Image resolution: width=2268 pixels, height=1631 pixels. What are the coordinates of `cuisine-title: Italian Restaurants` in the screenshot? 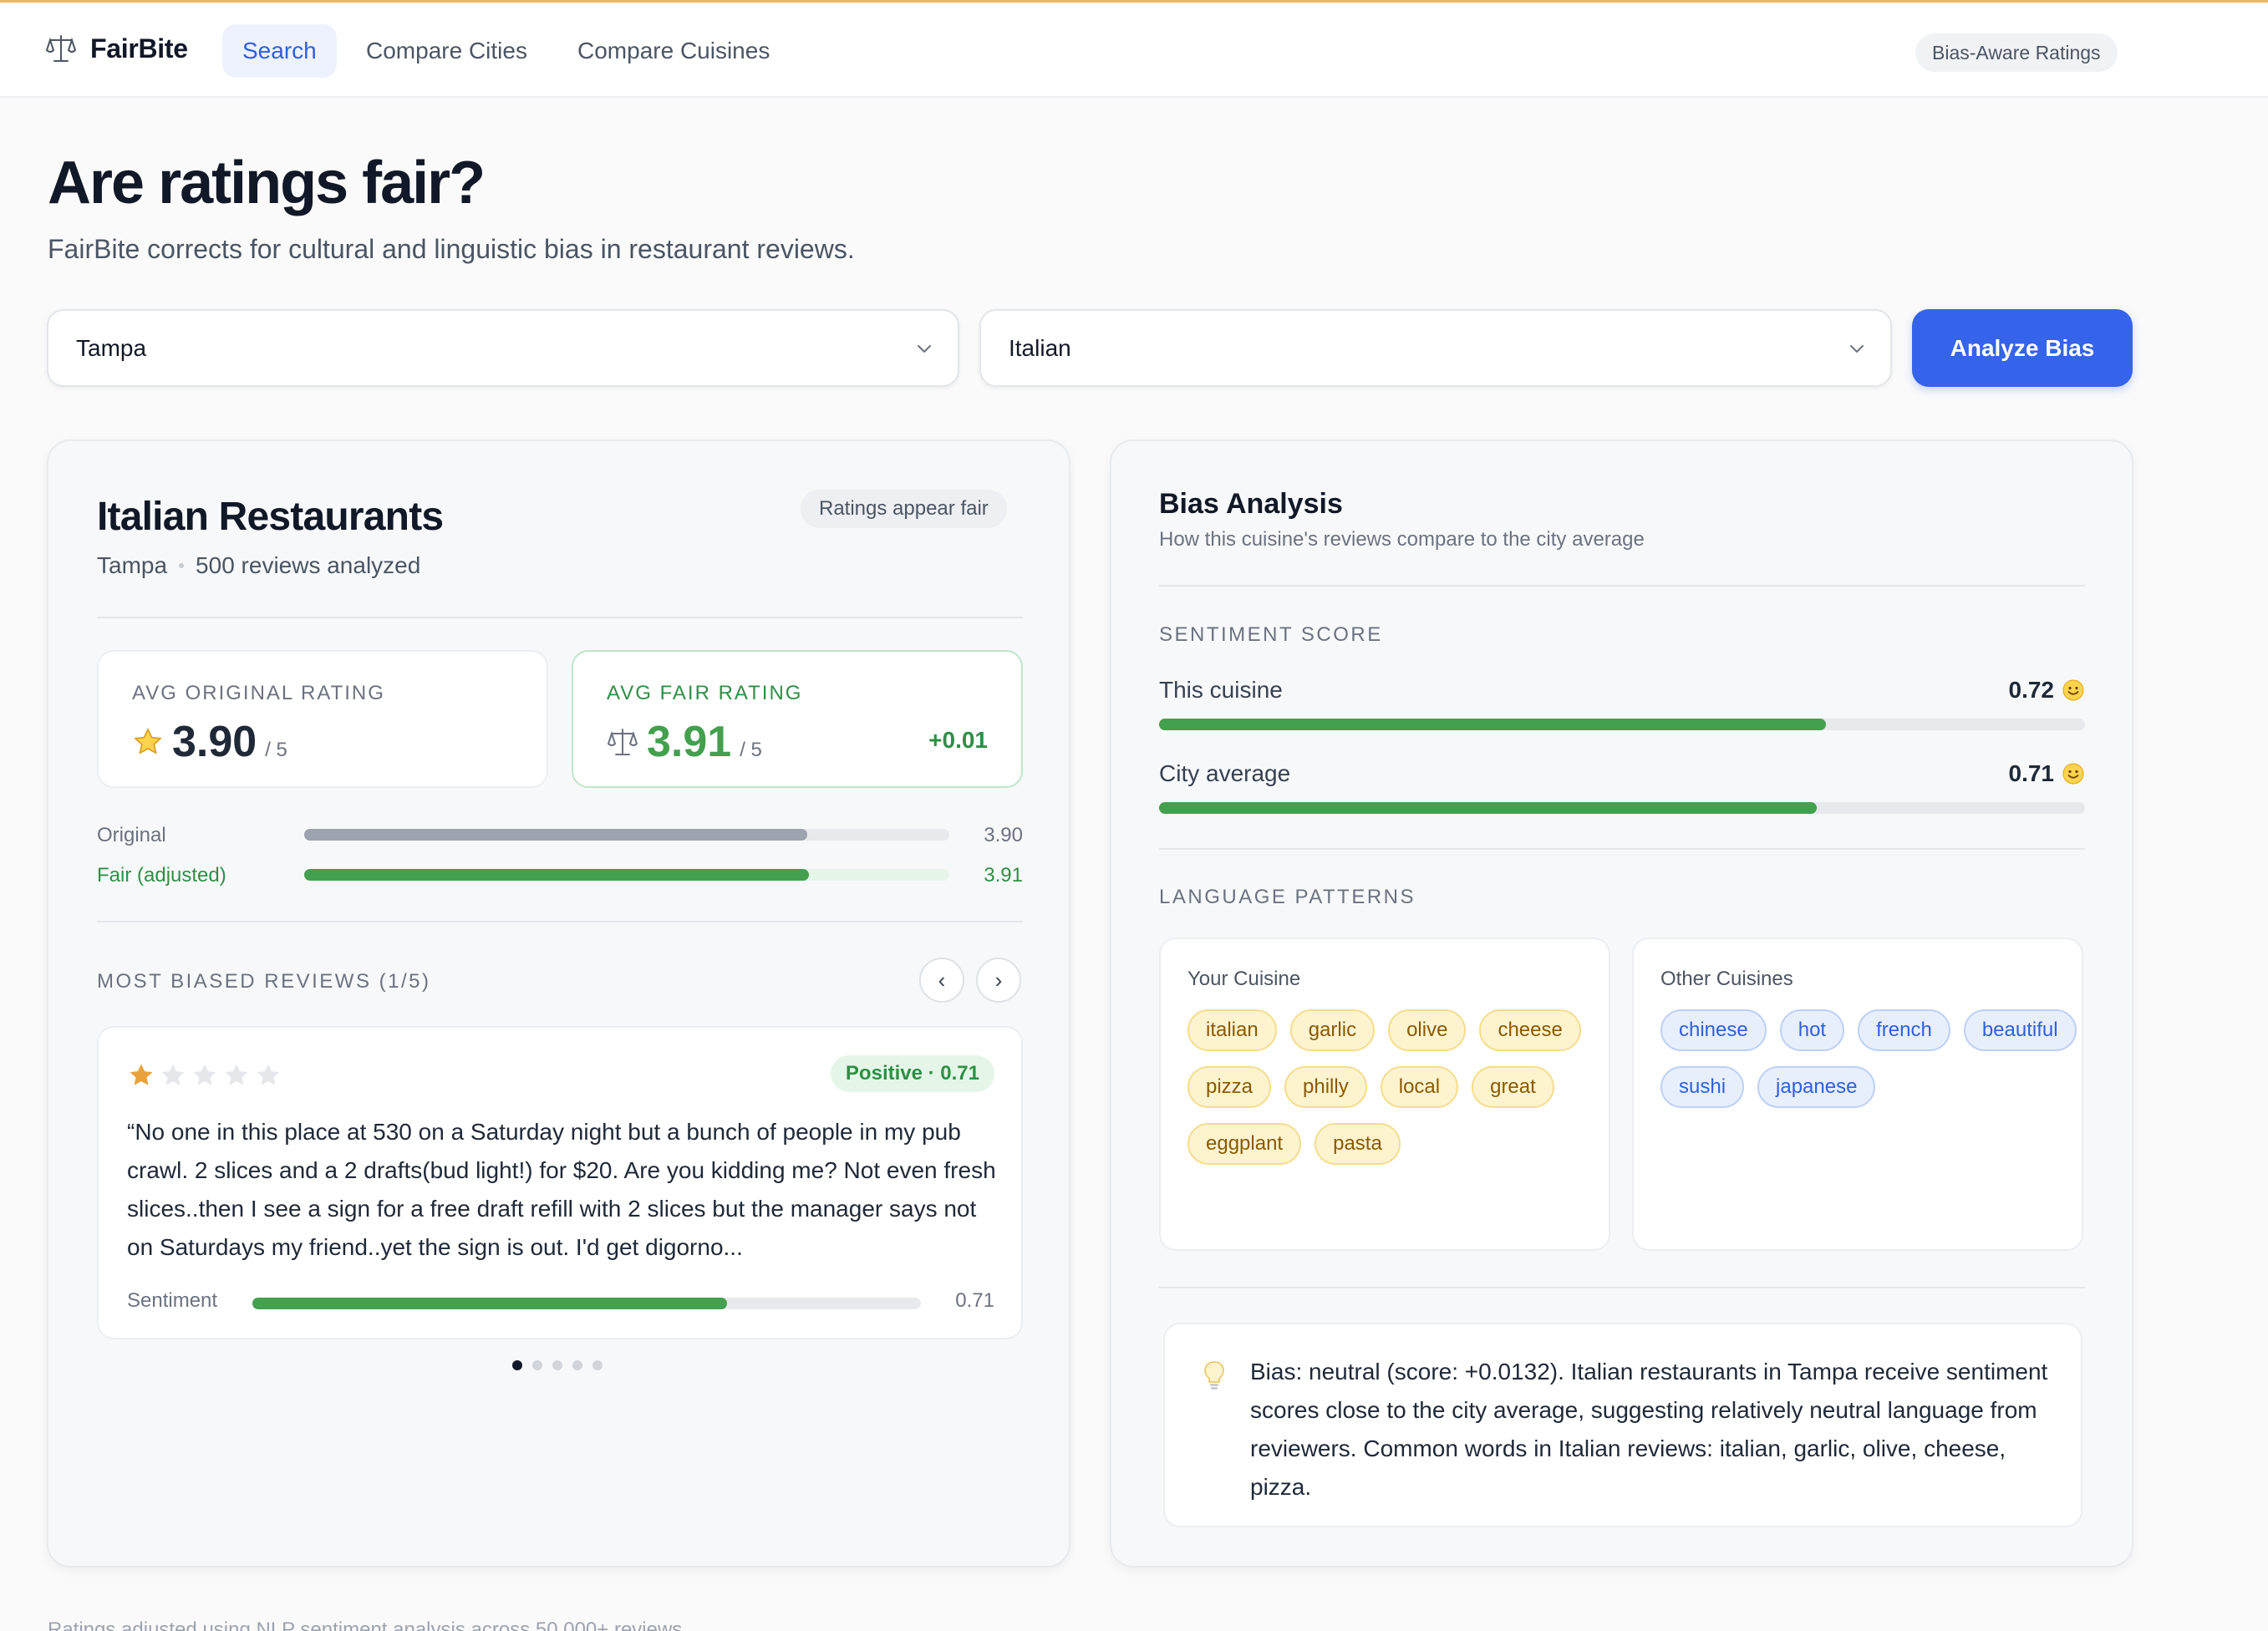 It's located at (270, 517).